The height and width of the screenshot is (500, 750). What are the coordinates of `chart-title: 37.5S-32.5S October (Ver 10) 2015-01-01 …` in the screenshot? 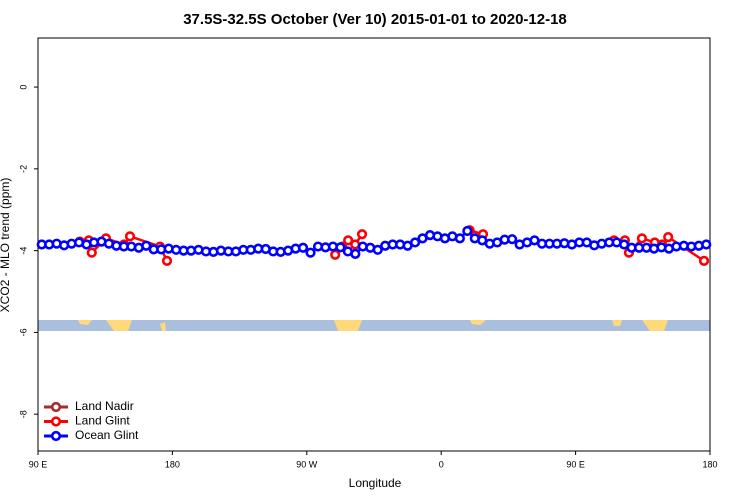 It's located at (375, 19).